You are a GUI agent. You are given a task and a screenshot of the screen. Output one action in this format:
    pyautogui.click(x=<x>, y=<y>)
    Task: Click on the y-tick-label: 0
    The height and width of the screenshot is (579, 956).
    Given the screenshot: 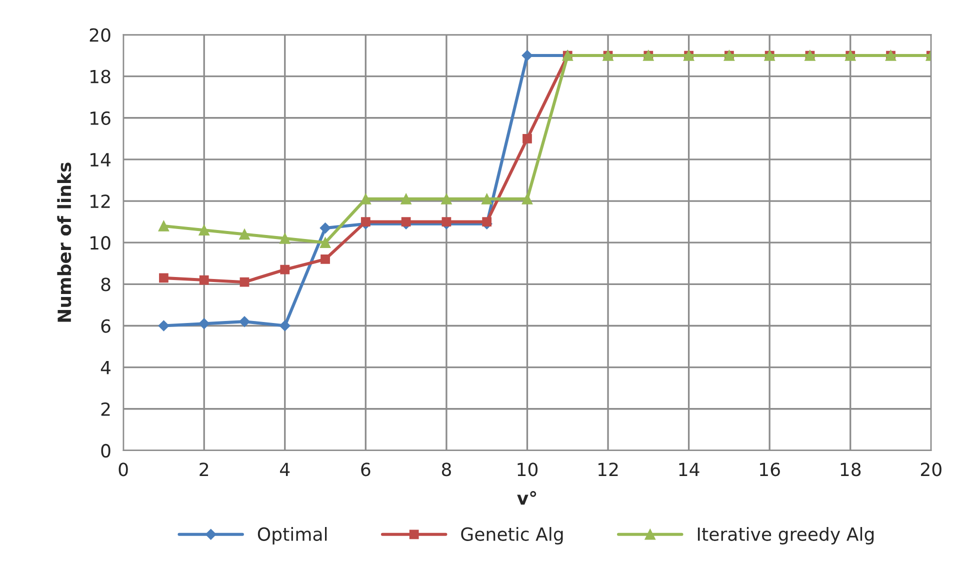 What is the action you would take?
    pyautogui.click(x=105, y=451)
    